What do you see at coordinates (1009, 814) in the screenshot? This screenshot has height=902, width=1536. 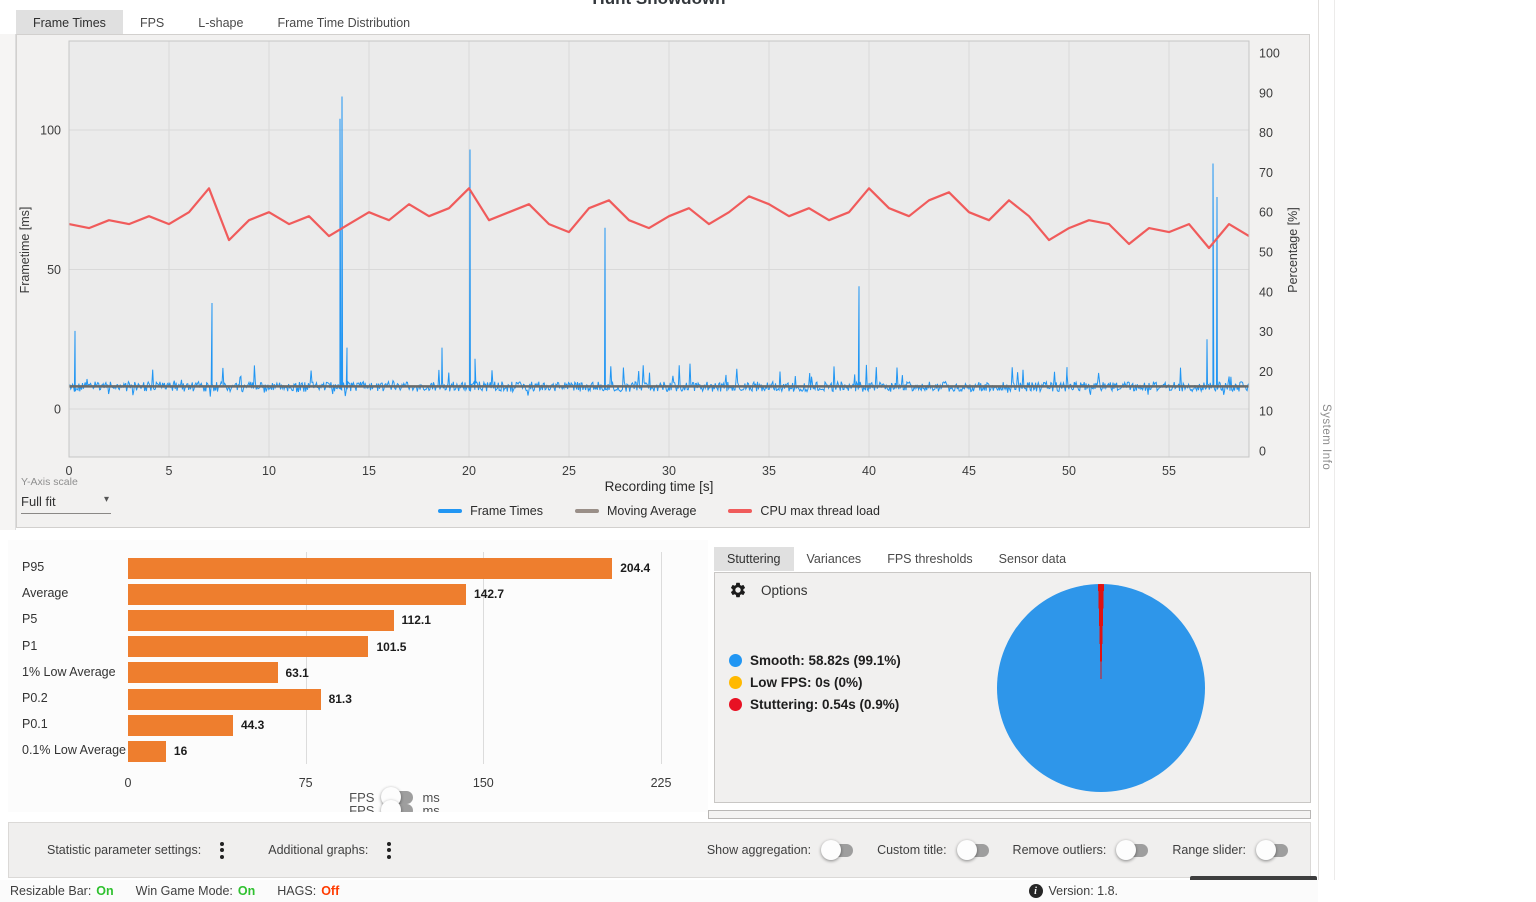 I see `horizontal-scrollbar` at bounding box center [1009, 814].